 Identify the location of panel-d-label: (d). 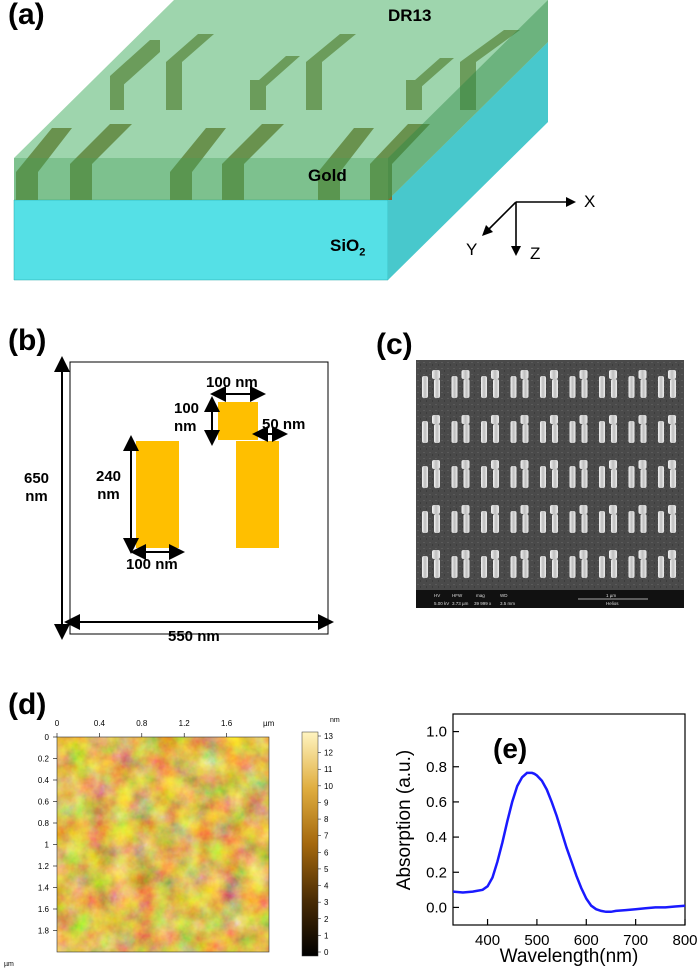
(27, 704).